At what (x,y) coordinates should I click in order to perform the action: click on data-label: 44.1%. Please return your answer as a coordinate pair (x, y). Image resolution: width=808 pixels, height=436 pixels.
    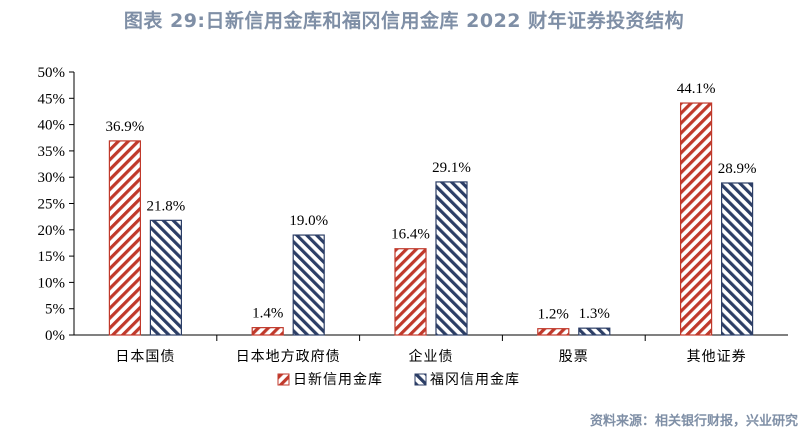
    Looking at the image, I should click on (696, 89).